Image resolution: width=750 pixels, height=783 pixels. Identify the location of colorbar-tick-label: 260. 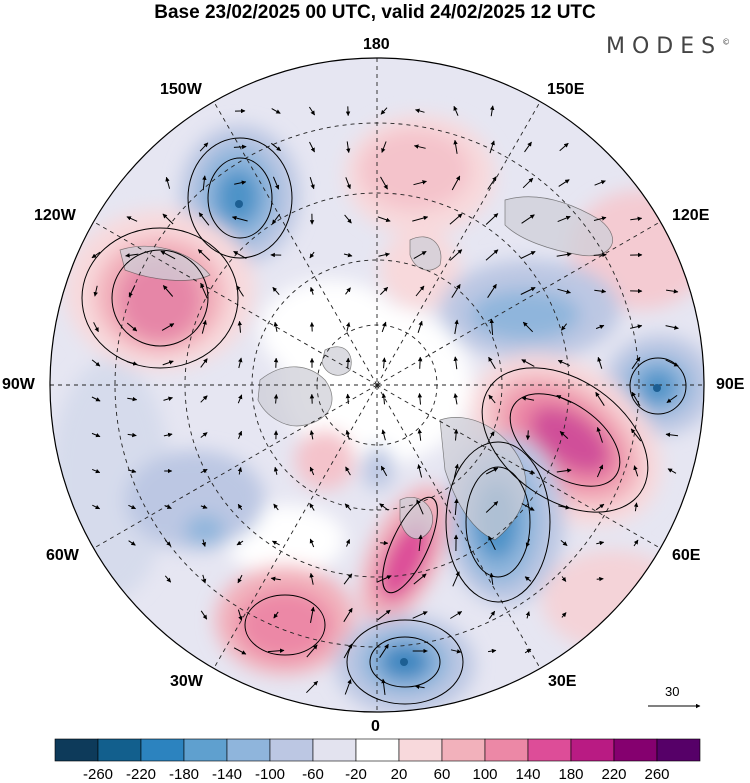
(657, 774).